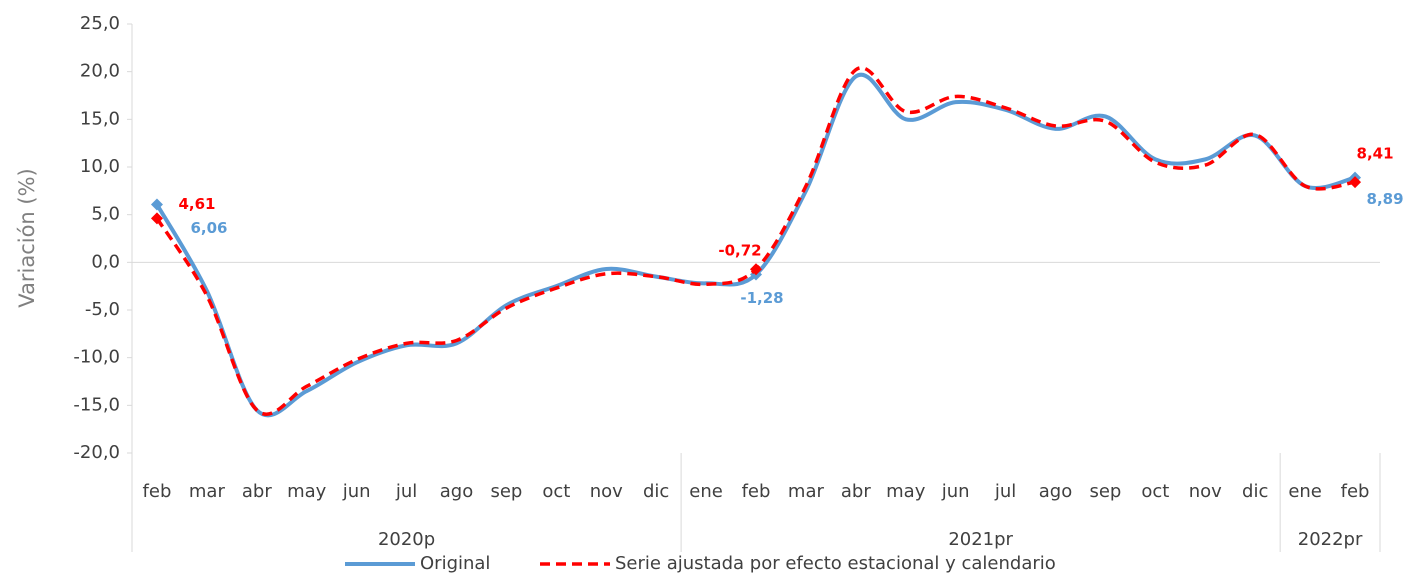  What do you see at coordinates (406, 539) in the screenshot?
I see `group-label: 2020p` at bounding box center [406, 539].